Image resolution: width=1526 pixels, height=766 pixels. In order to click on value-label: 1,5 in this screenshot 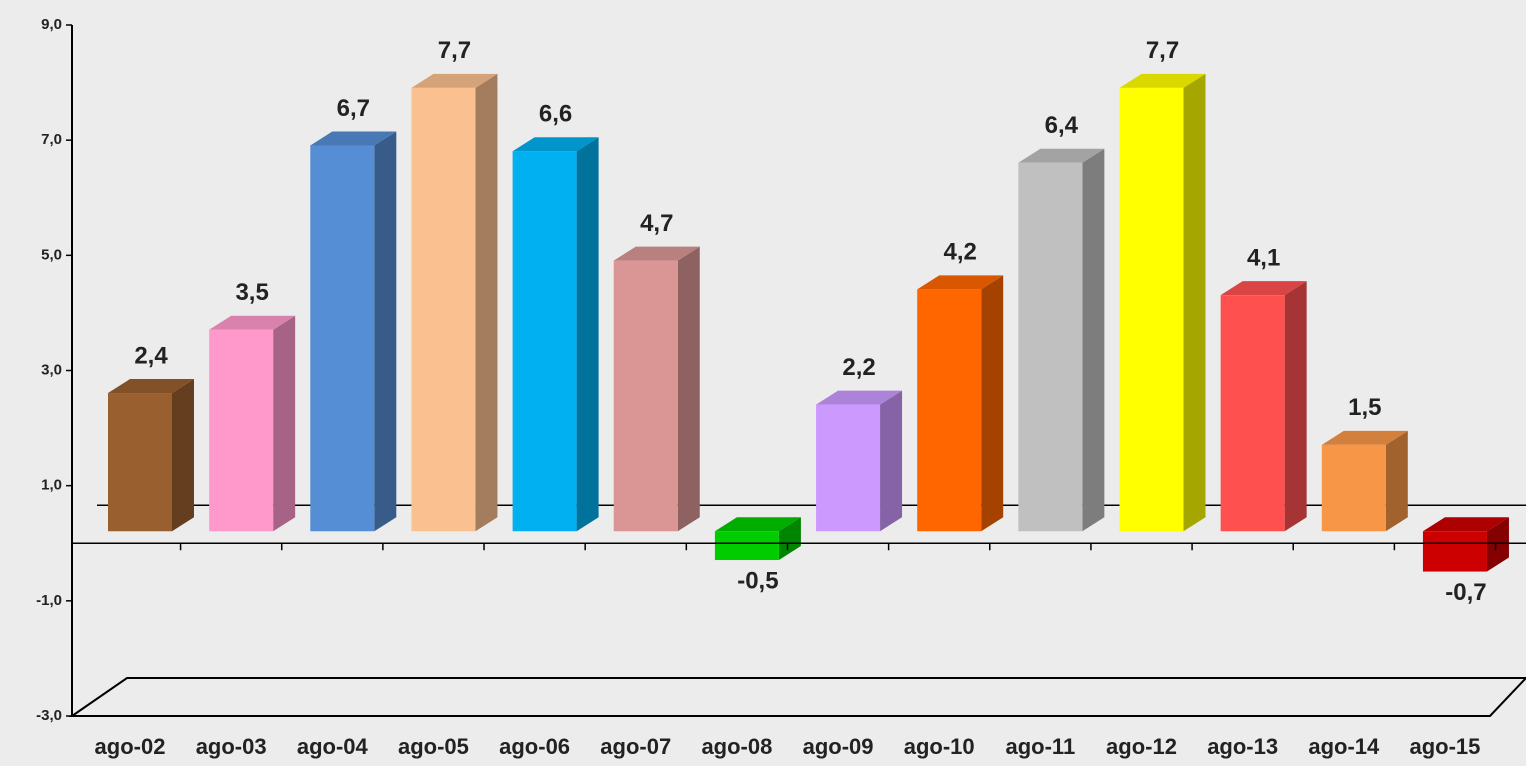, I will do `click(1364, 407)`.